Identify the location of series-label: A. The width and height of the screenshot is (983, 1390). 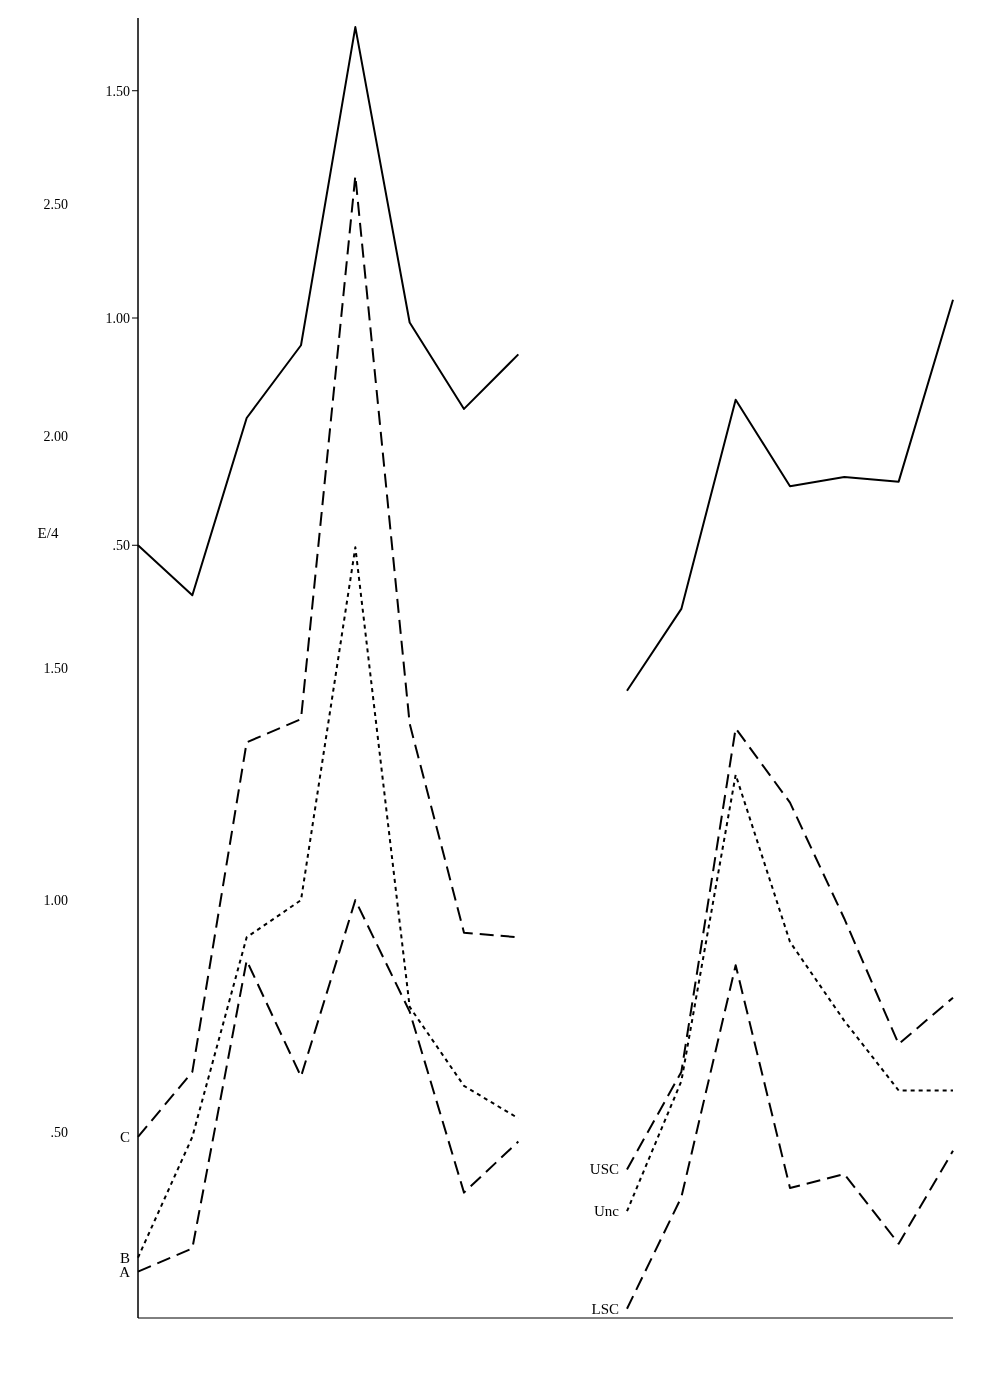
(125, 1271).